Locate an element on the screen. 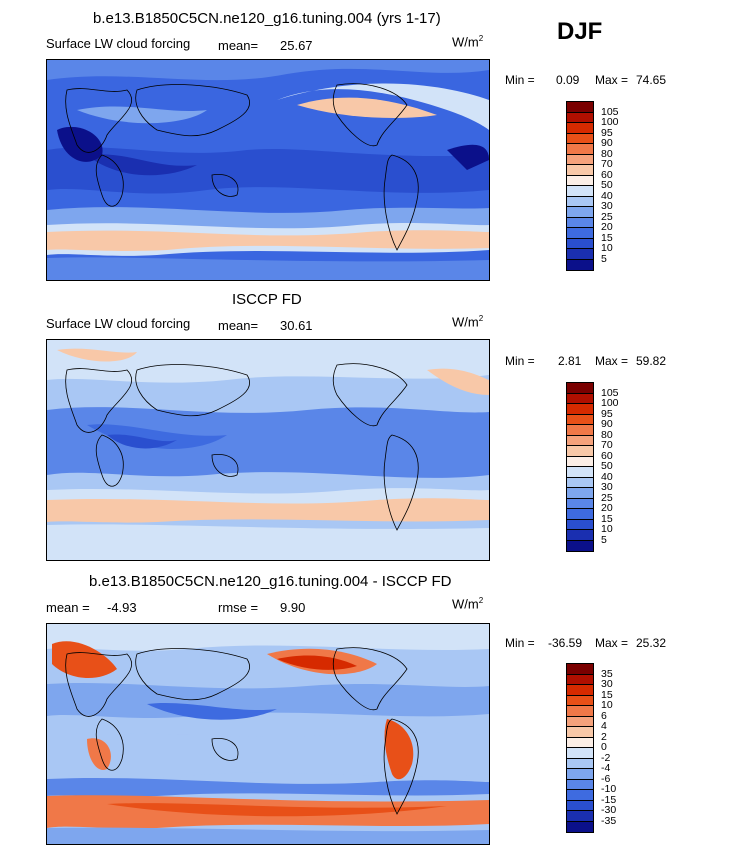 This screenshot has width=733, height=847. colorbar-label: 4 is located at coordinates (604, 726).